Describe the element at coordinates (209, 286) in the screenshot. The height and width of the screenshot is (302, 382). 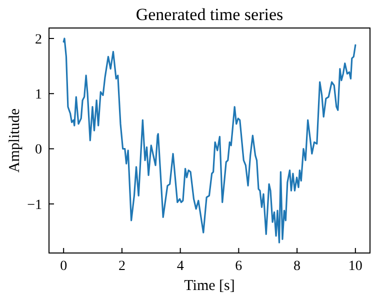
I see `x-axis-title: Time [s]` at that location.